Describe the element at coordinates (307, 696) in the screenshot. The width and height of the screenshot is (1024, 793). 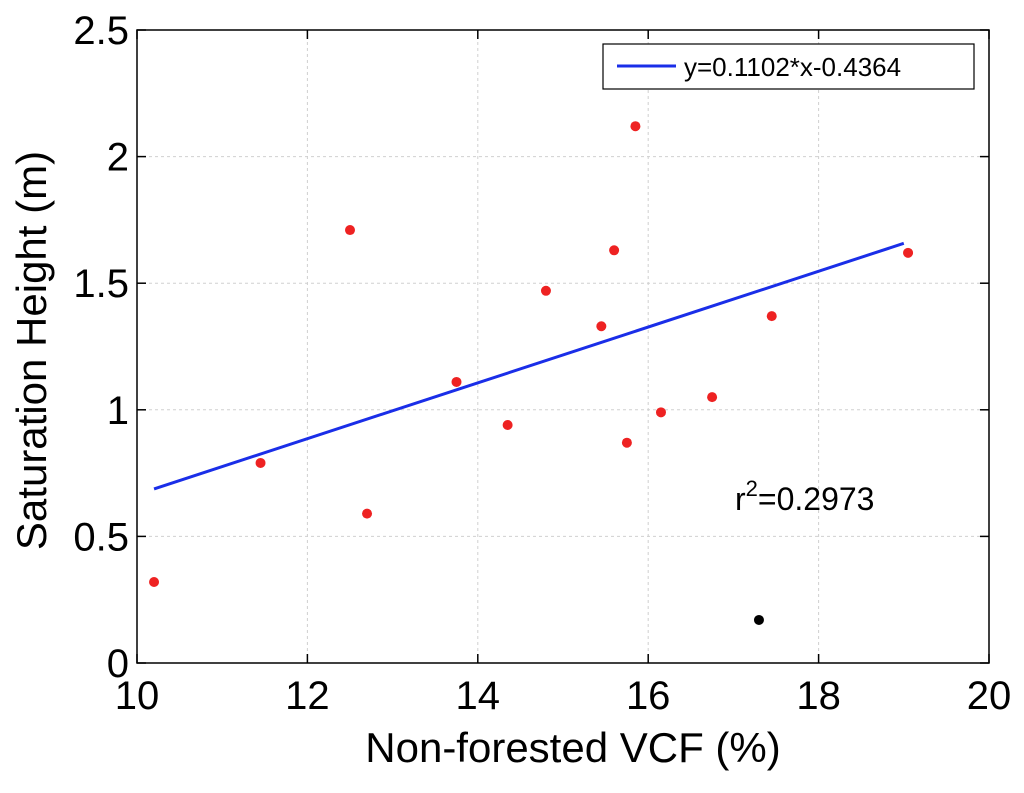
I see `x-tick-label: 12` at that location.